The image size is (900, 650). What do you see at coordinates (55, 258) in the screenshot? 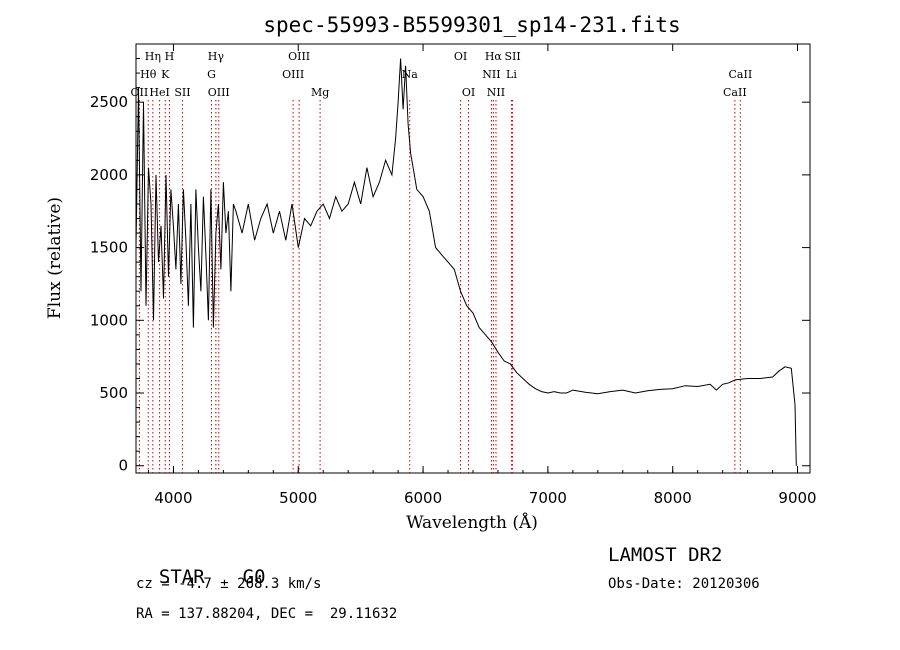
I see `y-axis-label: Flux (relative)` at bounding box center [55, 258].